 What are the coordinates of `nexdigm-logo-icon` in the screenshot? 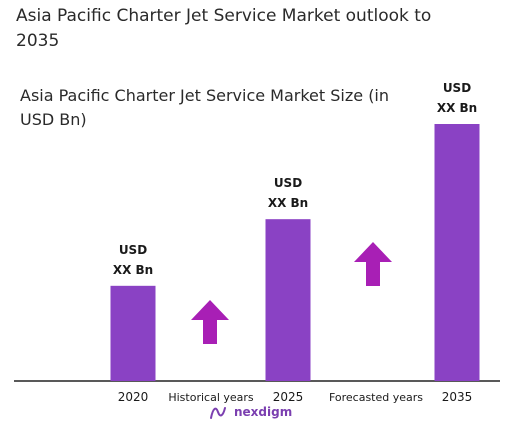 It's located at (218, 413).